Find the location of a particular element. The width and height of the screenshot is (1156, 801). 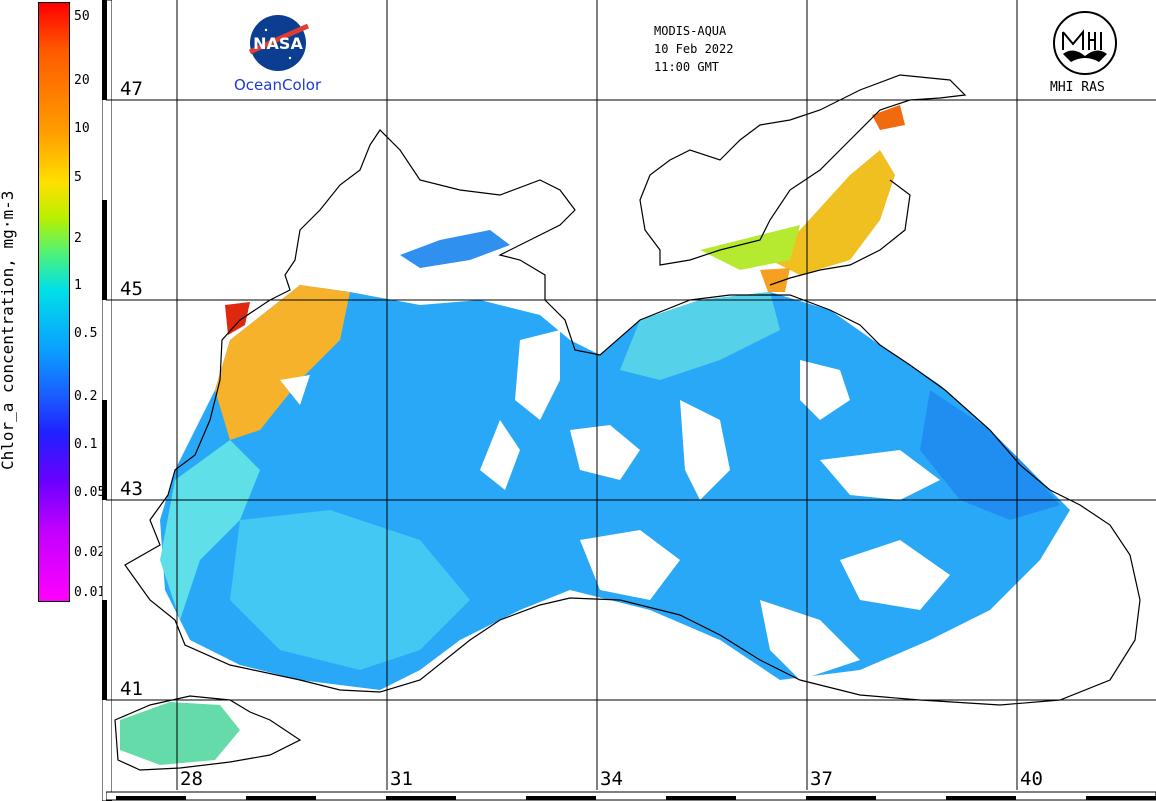

colorbar-tick: 0.02 is located at coordinates (90, 552).